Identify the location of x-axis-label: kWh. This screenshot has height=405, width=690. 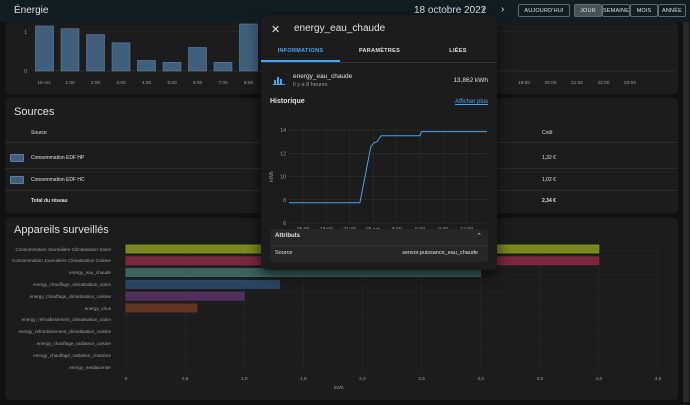
(339, 388).